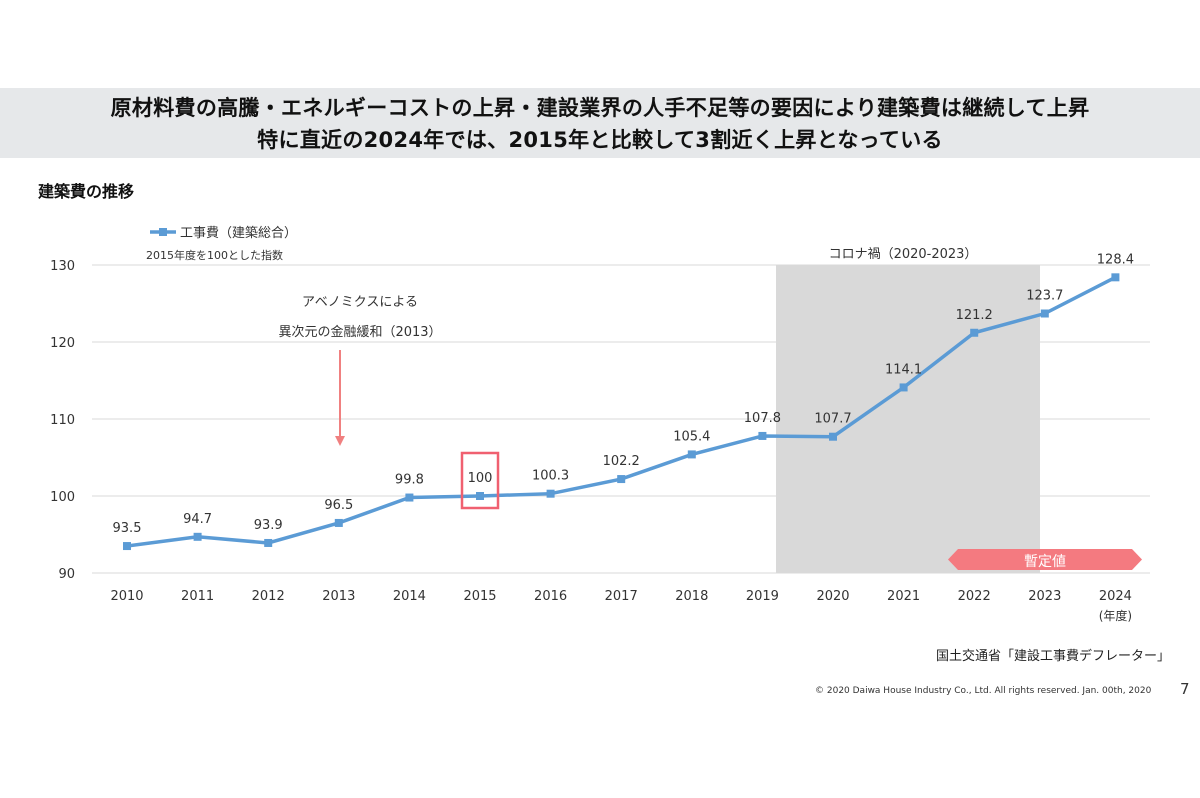  What do you see at coordinates (163, 232) in the screenshot?
I see `legend-marker` at bounding box center [163, 232].